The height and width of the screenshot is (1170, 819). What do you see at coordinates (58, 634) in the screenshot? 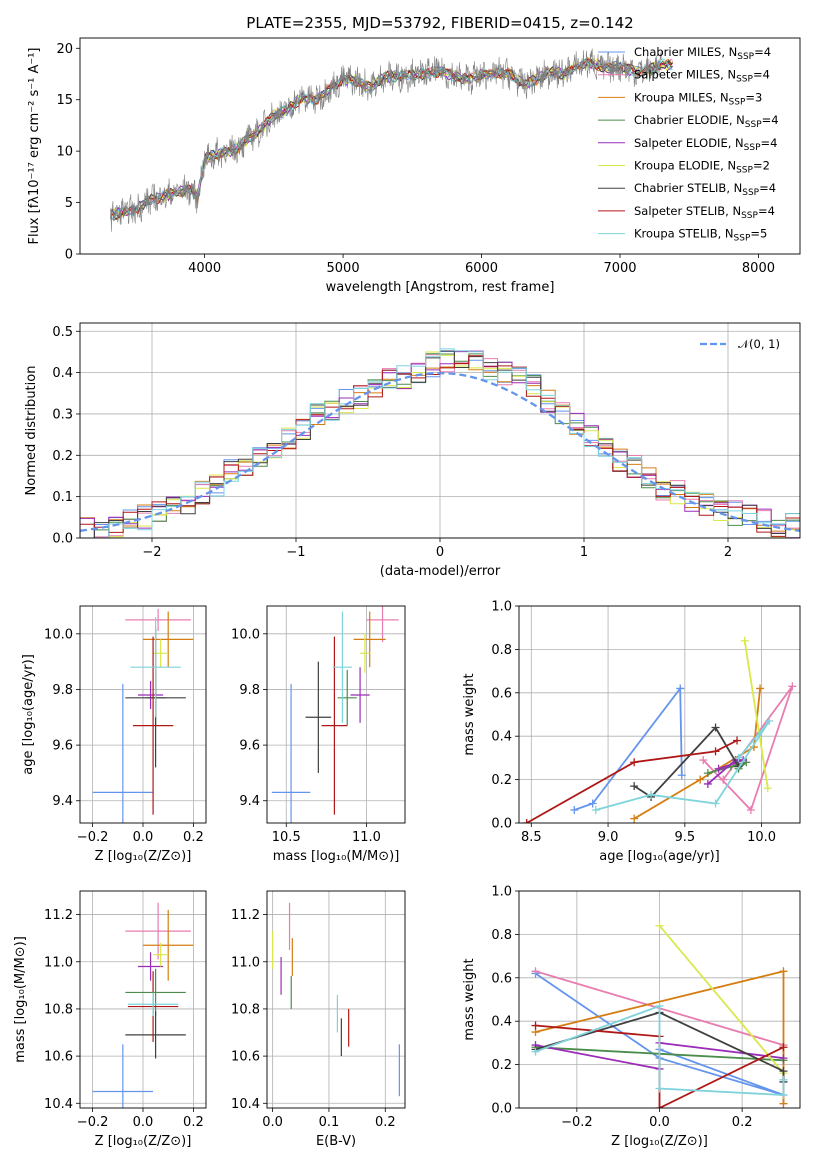
I see `y-tick-label: 10.0` at bounding box center [58, 634].